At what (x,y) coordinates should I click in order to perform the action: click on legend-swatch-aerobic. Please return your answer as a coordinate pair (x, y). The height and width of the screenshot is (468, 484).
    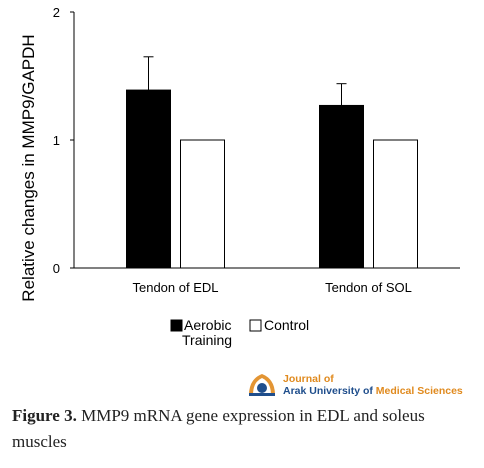
    Looking at the image, I should click on (176, 325).